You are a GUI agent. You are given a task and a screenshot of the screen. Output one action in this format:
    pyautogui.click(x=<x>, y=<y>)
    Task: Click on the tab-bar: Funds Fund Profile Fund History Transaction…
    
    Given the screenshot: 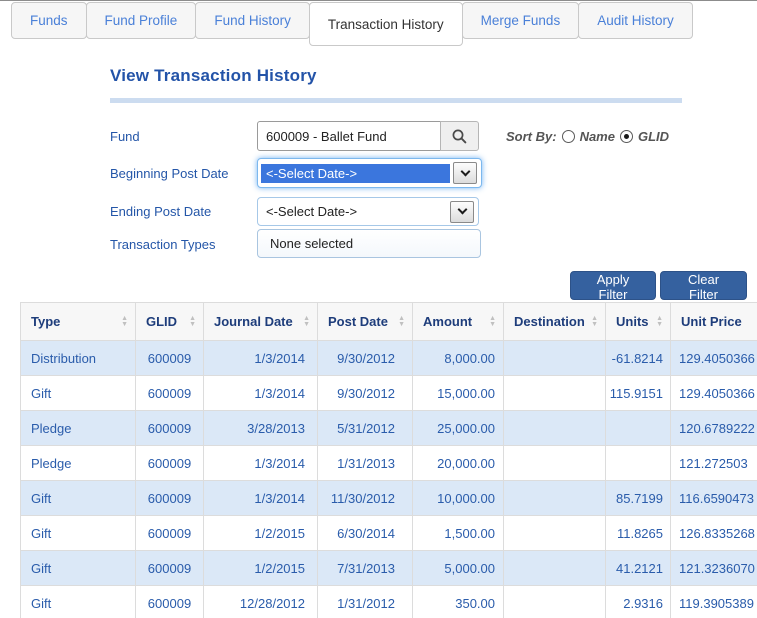 What is the action you would take?
    pyautogui.click(x=378, y=24)
    